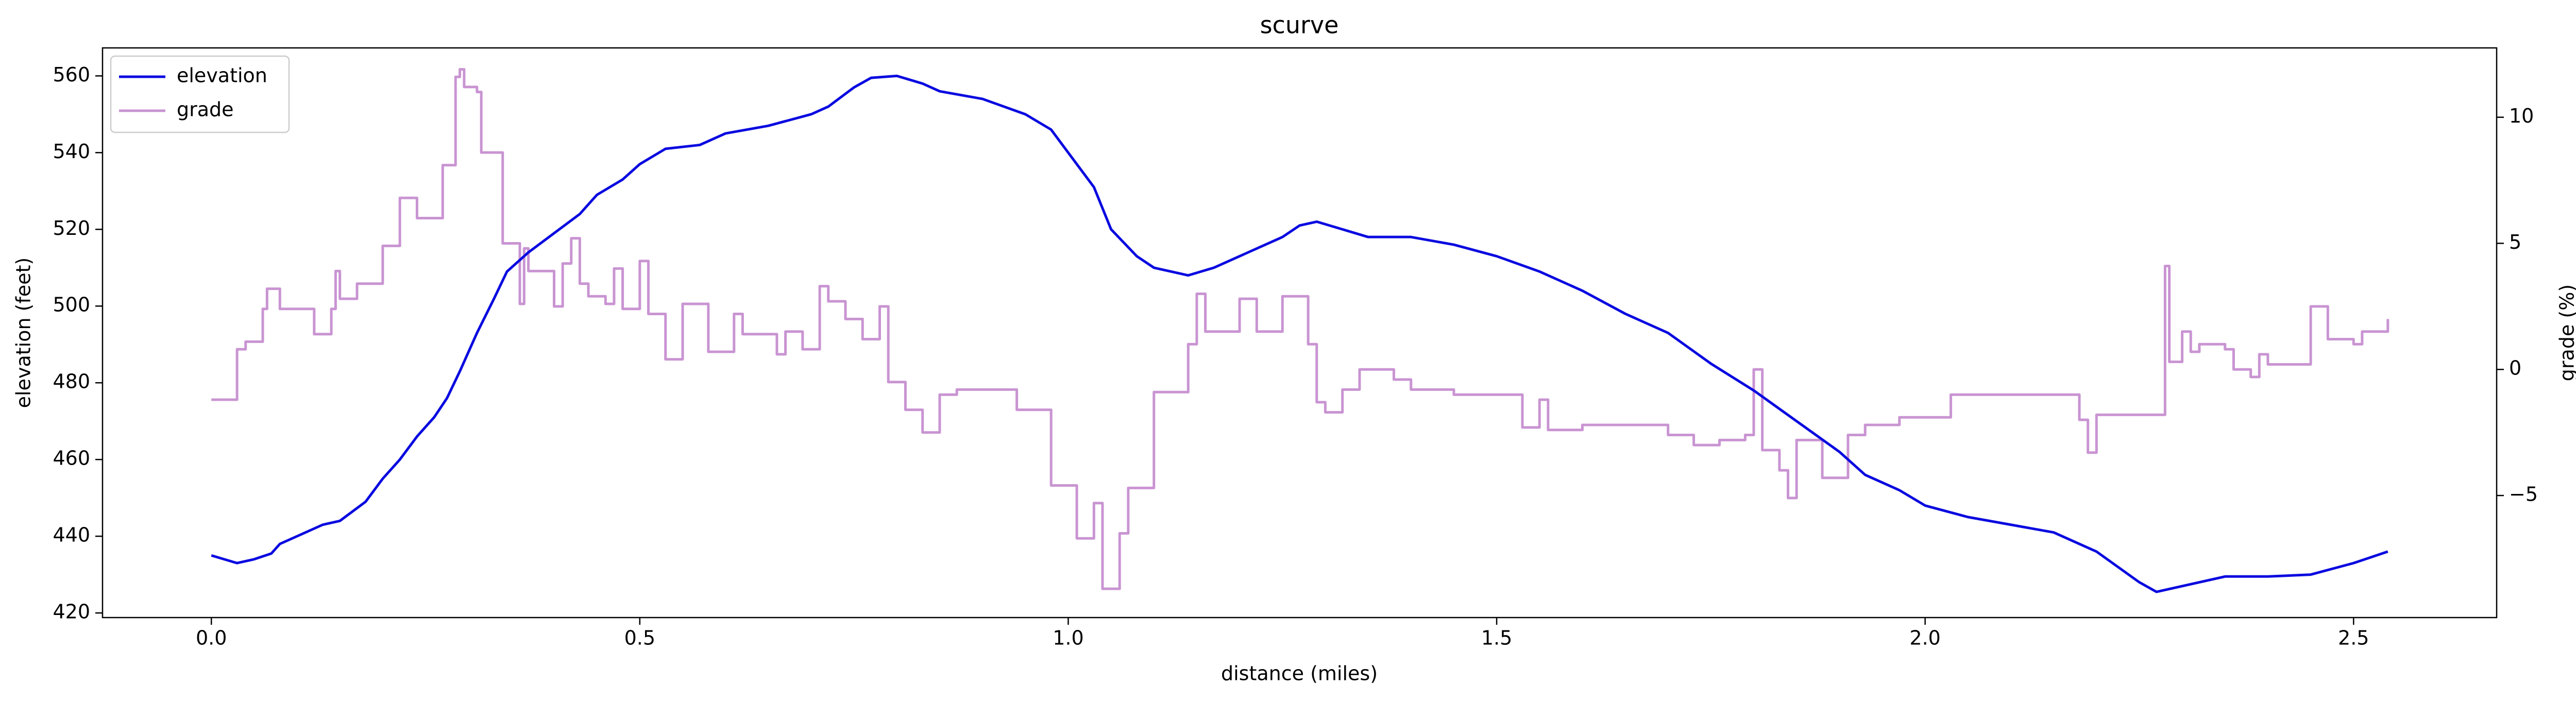 The width and height of the screenshot is (2576, 701). I want to click on x-tick-label: 1.0, so click(1068, 638).